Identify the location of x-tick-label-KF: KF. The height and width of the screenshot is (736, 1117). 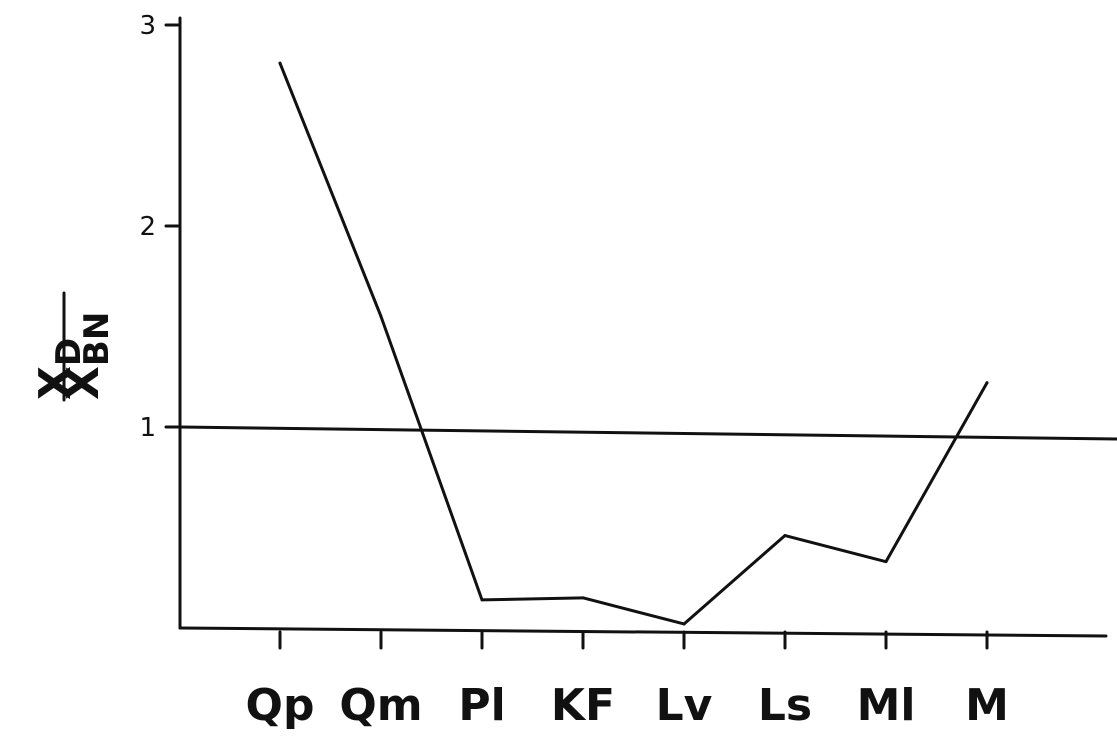
(583, 705).